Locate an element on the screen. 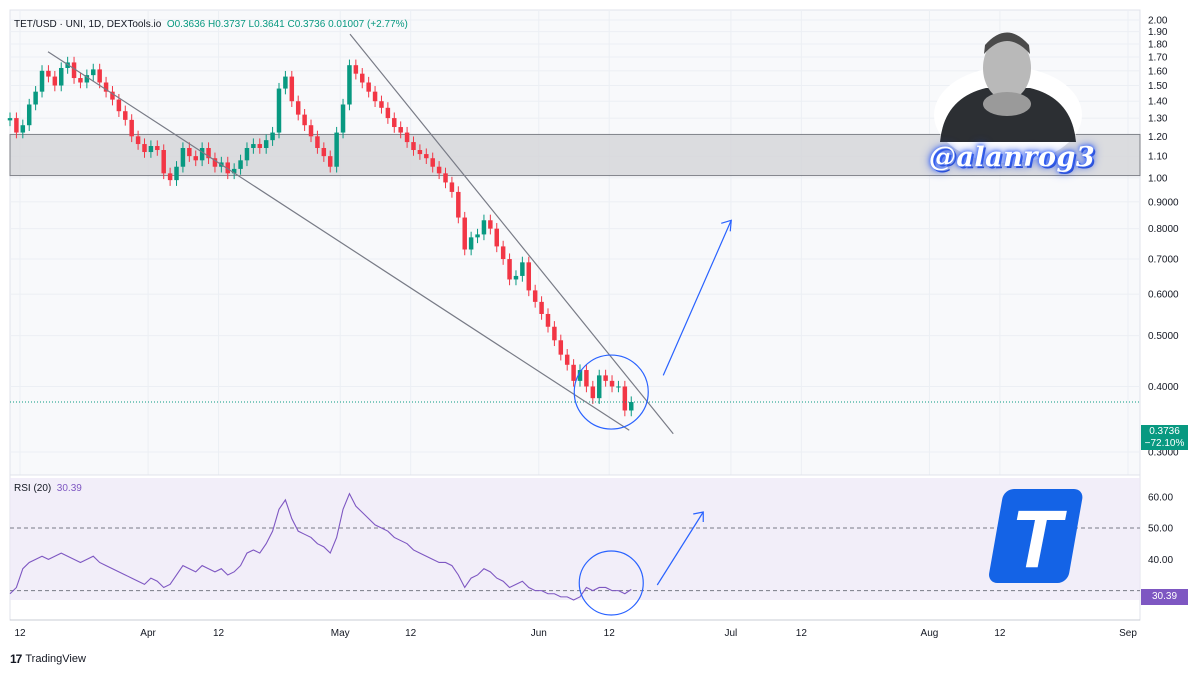  breakout-arrow-shaft is located at coordinates (697, 298).